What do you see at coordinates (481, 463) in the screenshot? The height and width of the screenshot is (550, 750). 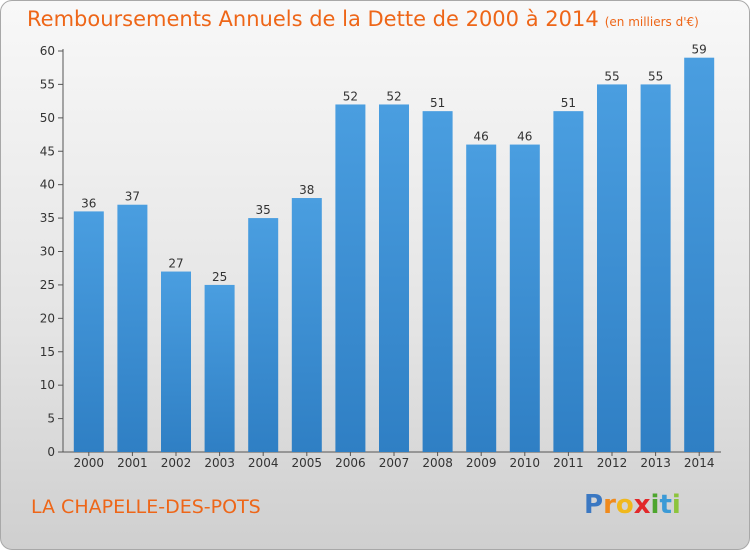 I see `x-tick-label: 2009` at bounding box center [481, 463].